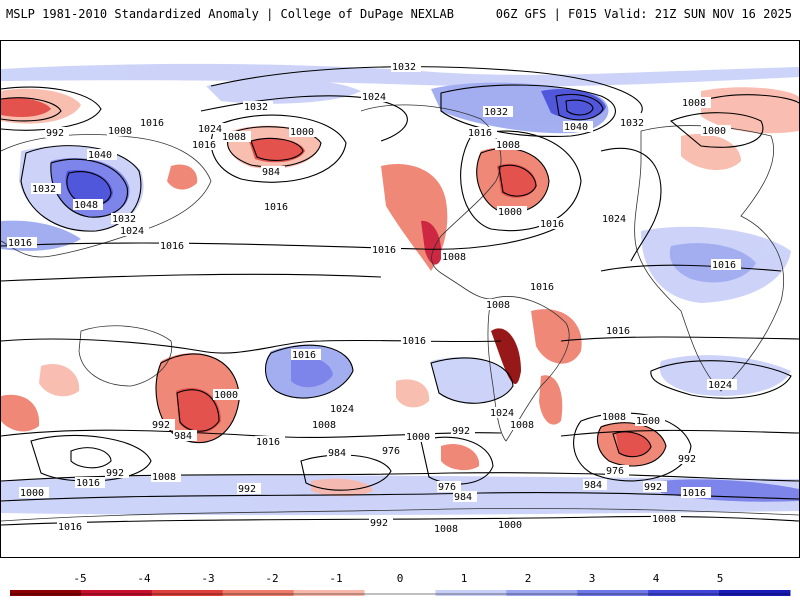  I want to click on colorbar-tick-label: -2, so click(272, 578).